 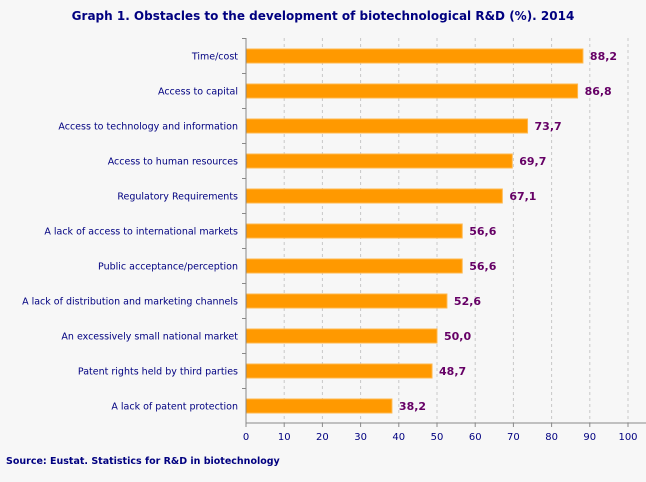 What do you see at coordinates (168, 267) in the screenshot?
I see `category-label: Public acceptance/perception` at bounding box center [168, 267].